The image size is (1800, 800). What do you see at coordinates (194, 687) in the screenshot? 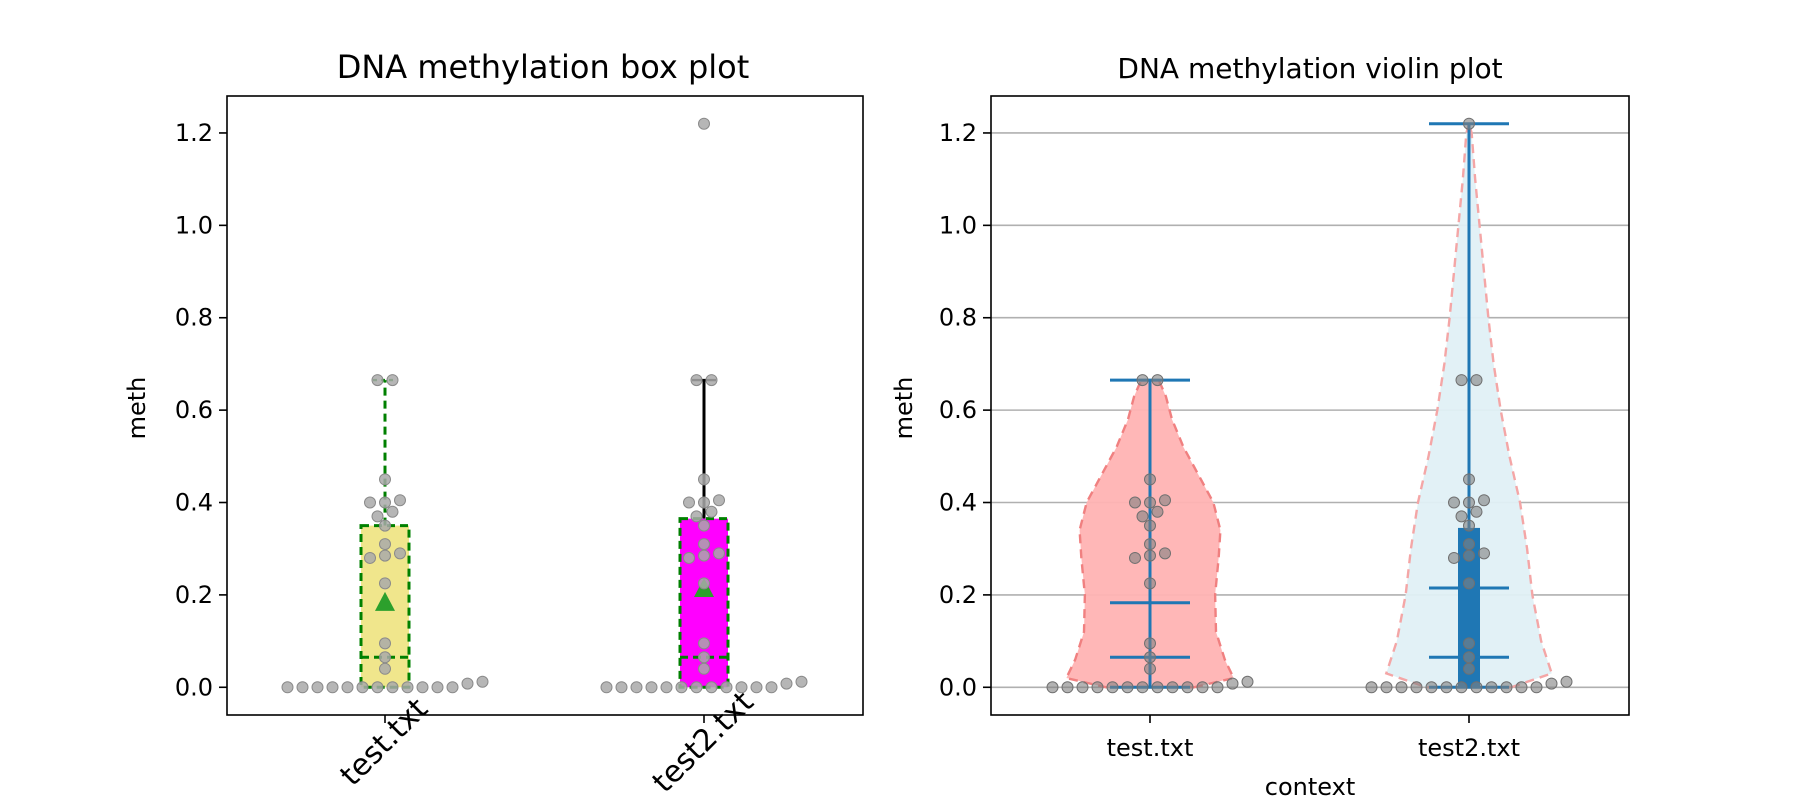
I see `y-tick-label: 0.0` at bounding box center [194, 687].